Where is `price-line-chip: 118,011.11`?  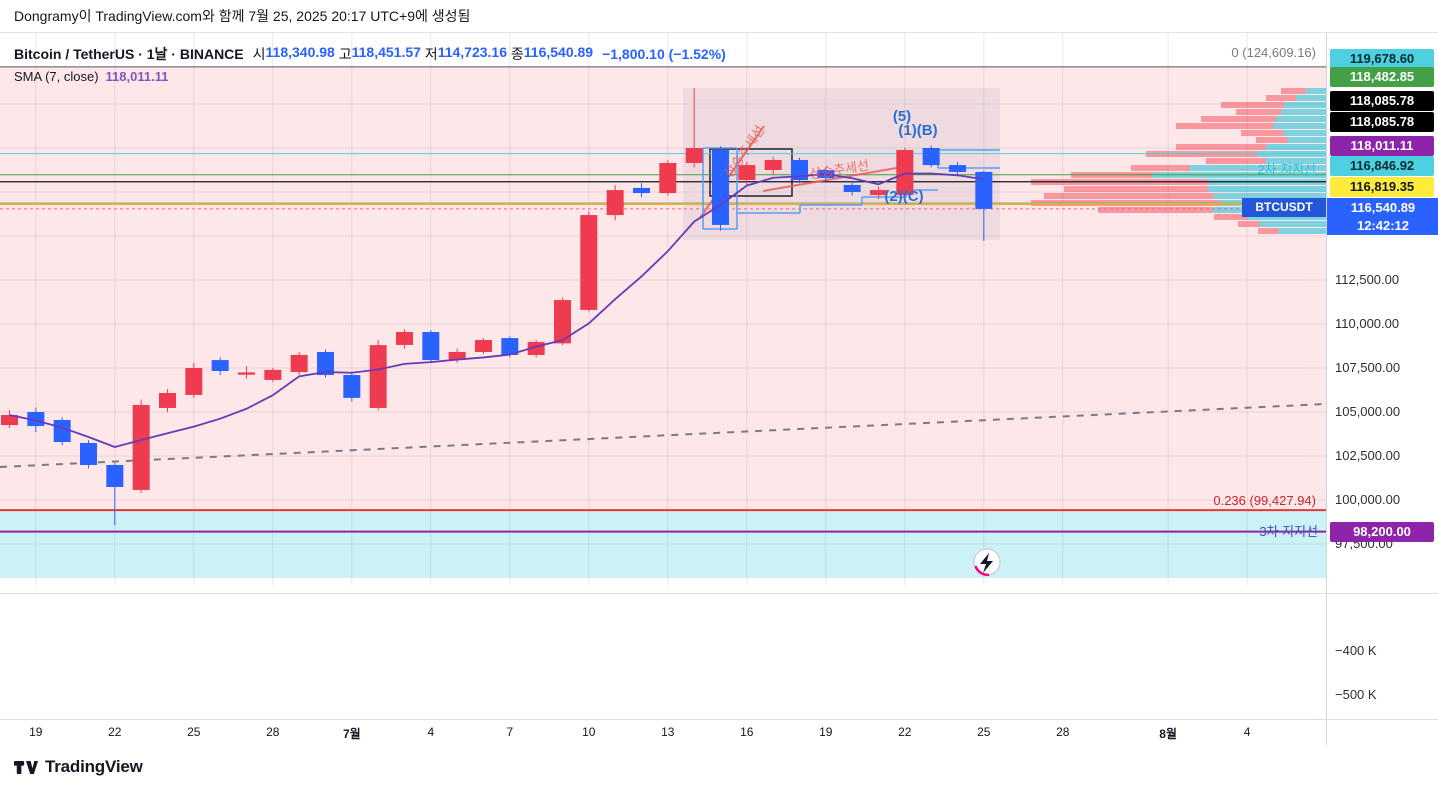
price-line-chip: 118,011.11 is located at coordinates (1382, 146).